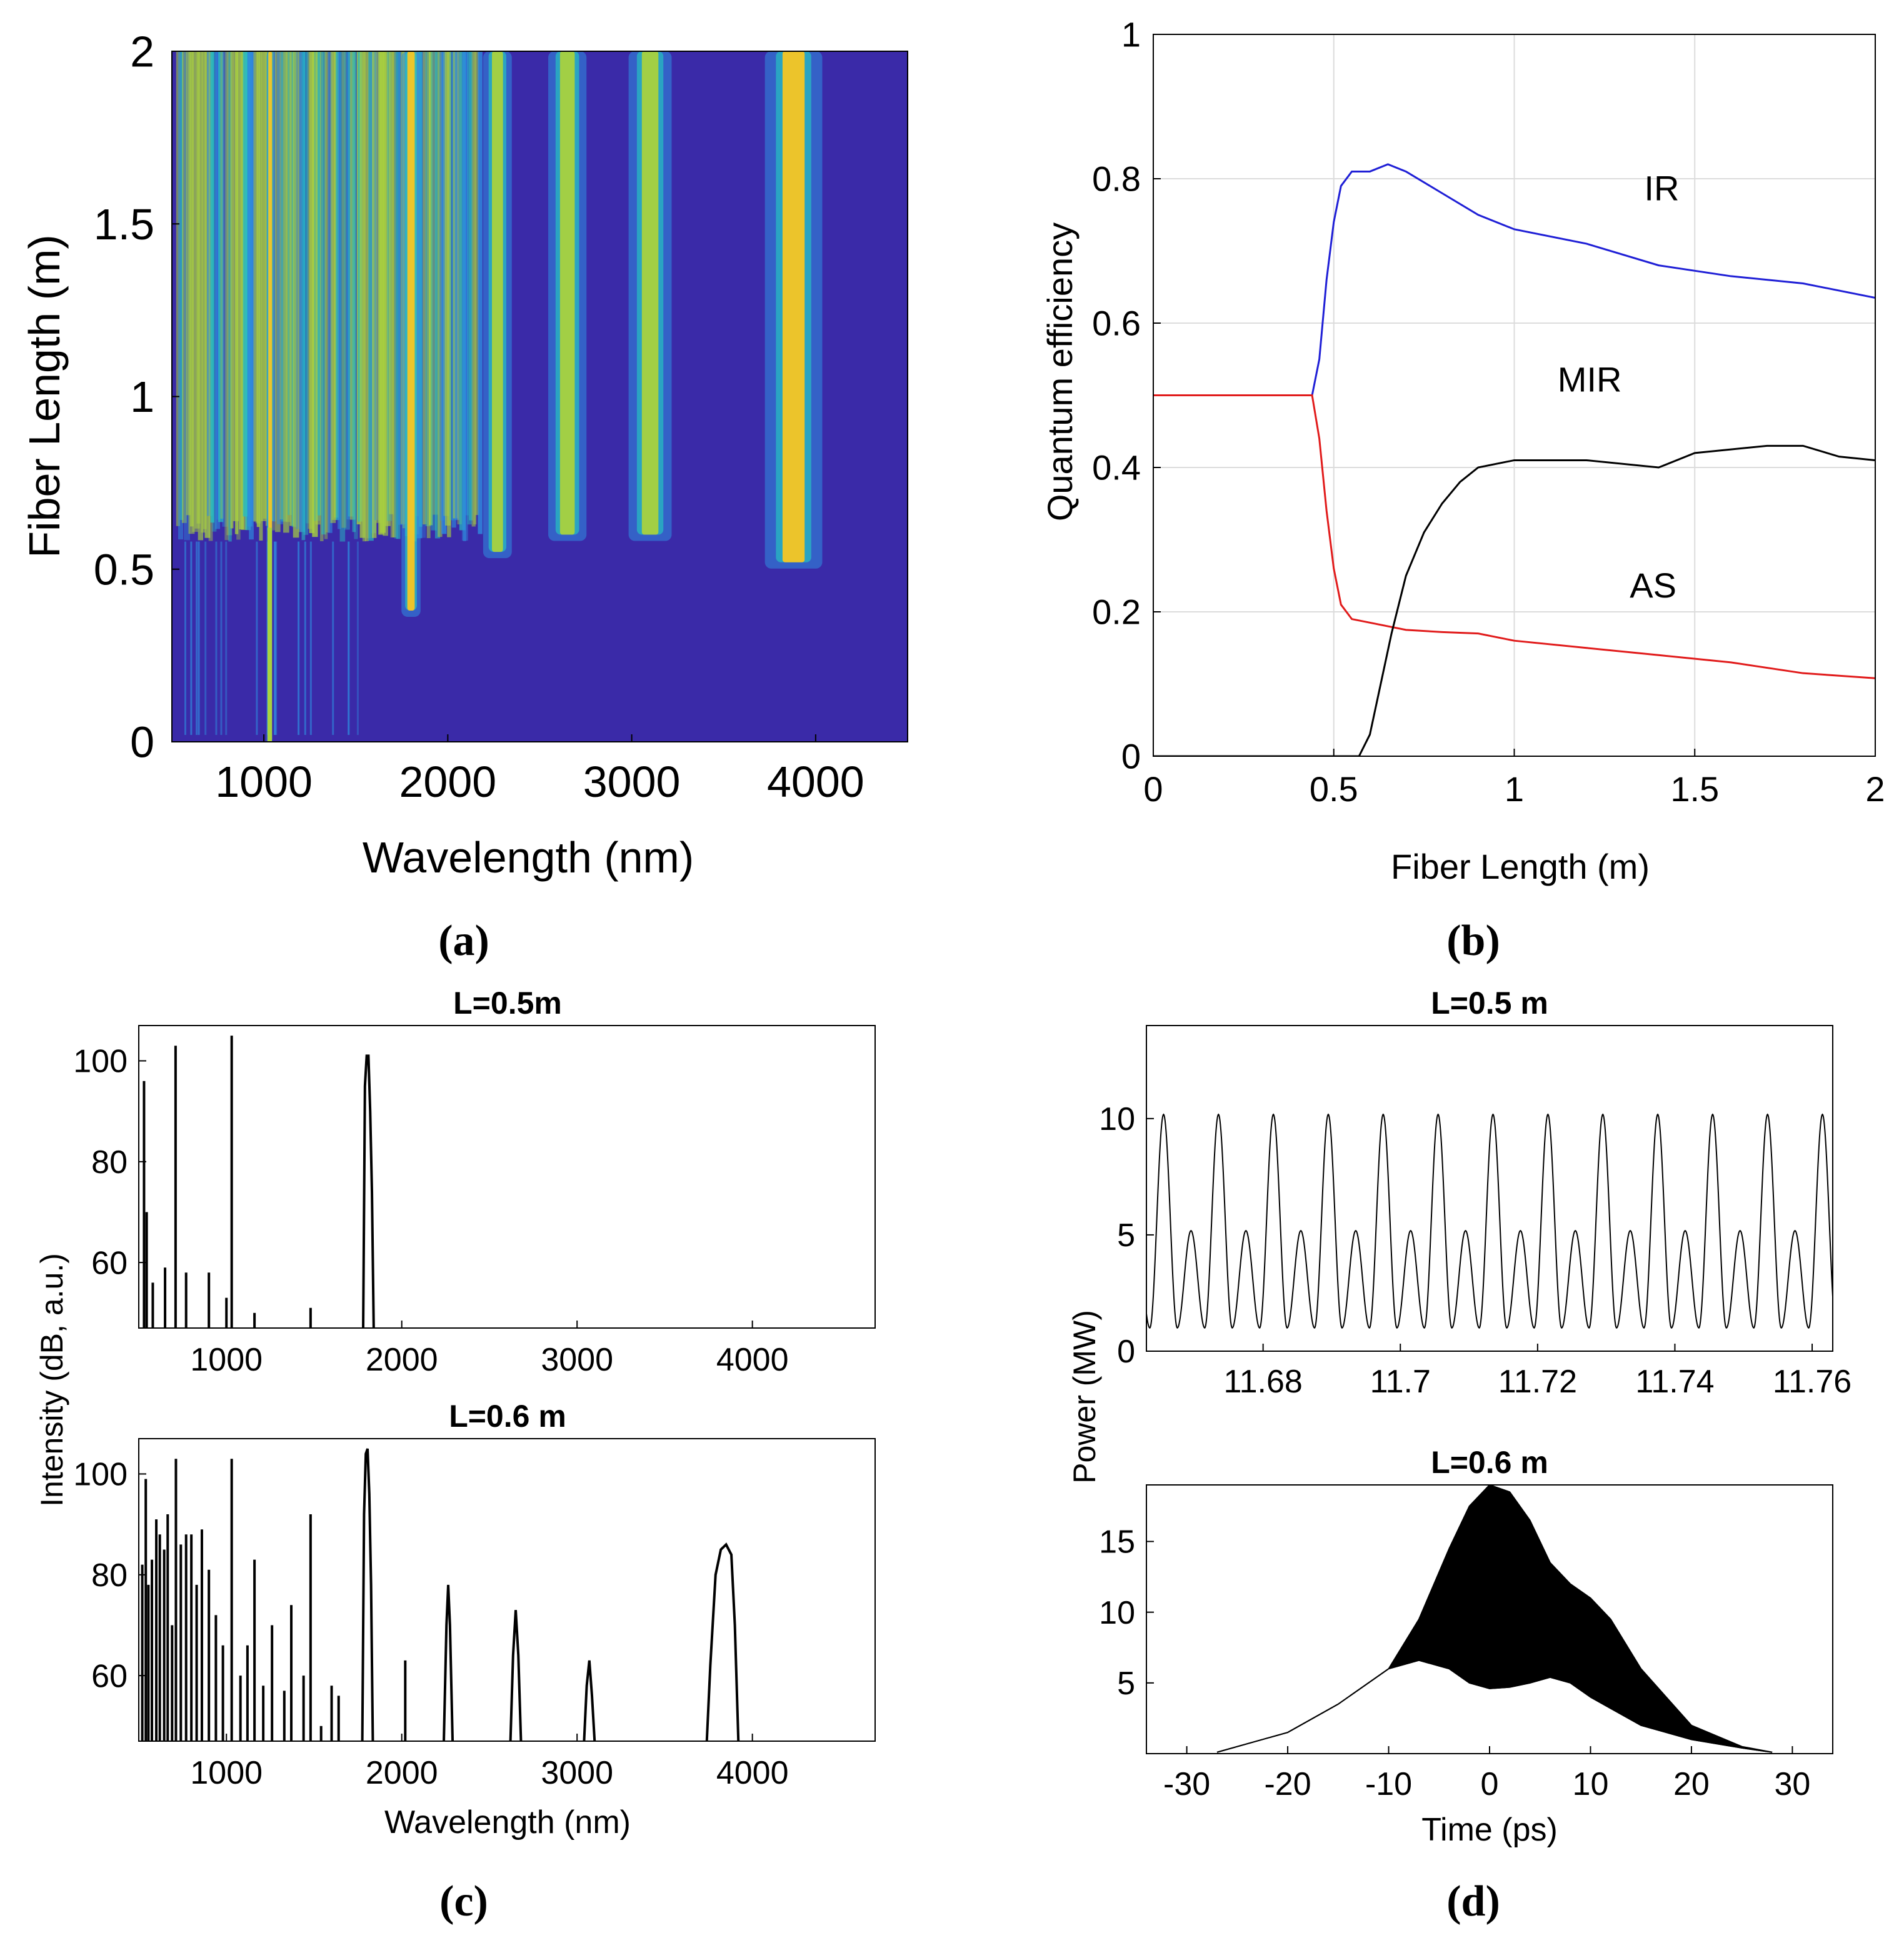 The width and height of the screenshot is (1904, 1953). What do you see at coordinates (441, 1594) in the screenshot?
I see `c-bottom-spectrum` at bounding box center [441, 1594].